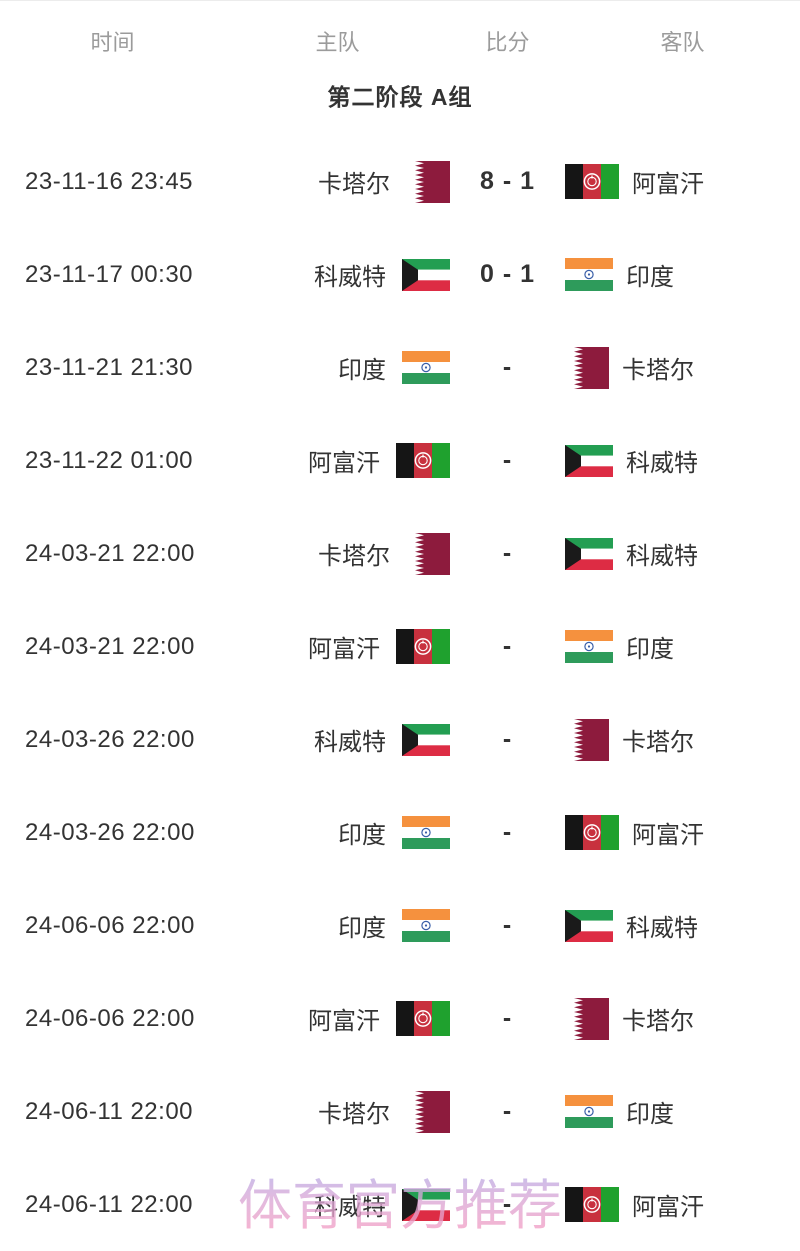 Image resolution: width=800 pixels, height=1251 pixels. What do you see at coordinates (507, 274) in the screenshot?
I see `match-score: 0 - 1` at bounding box center [507, 274].